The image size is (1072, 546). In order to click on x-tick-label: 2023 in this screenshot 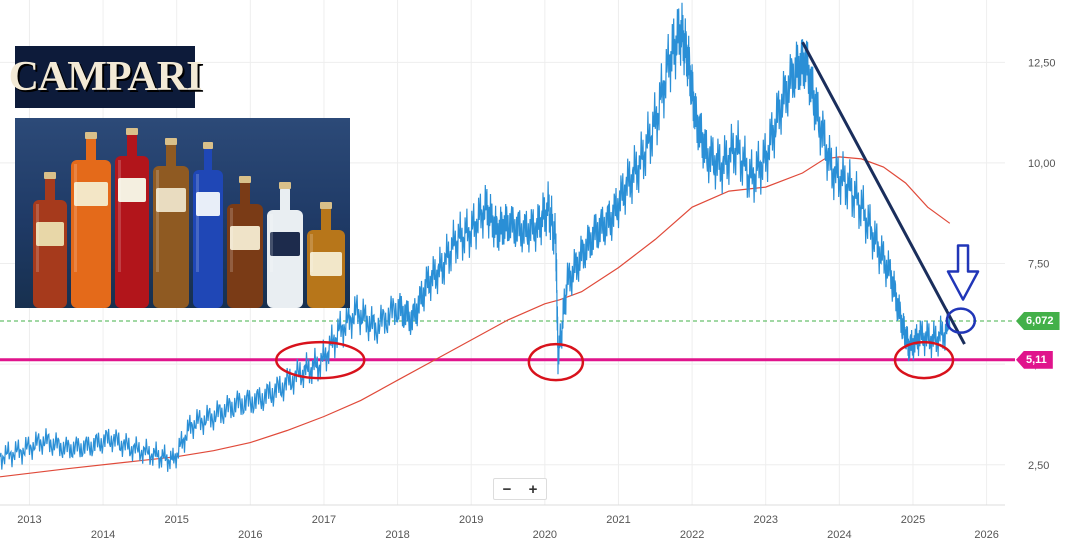, I will do `click(765, 520)`.